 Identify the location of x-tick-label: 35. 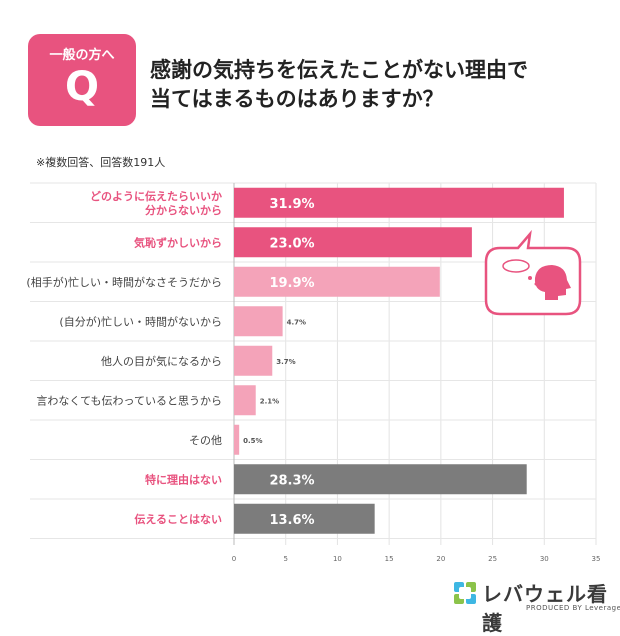
(596, 559).